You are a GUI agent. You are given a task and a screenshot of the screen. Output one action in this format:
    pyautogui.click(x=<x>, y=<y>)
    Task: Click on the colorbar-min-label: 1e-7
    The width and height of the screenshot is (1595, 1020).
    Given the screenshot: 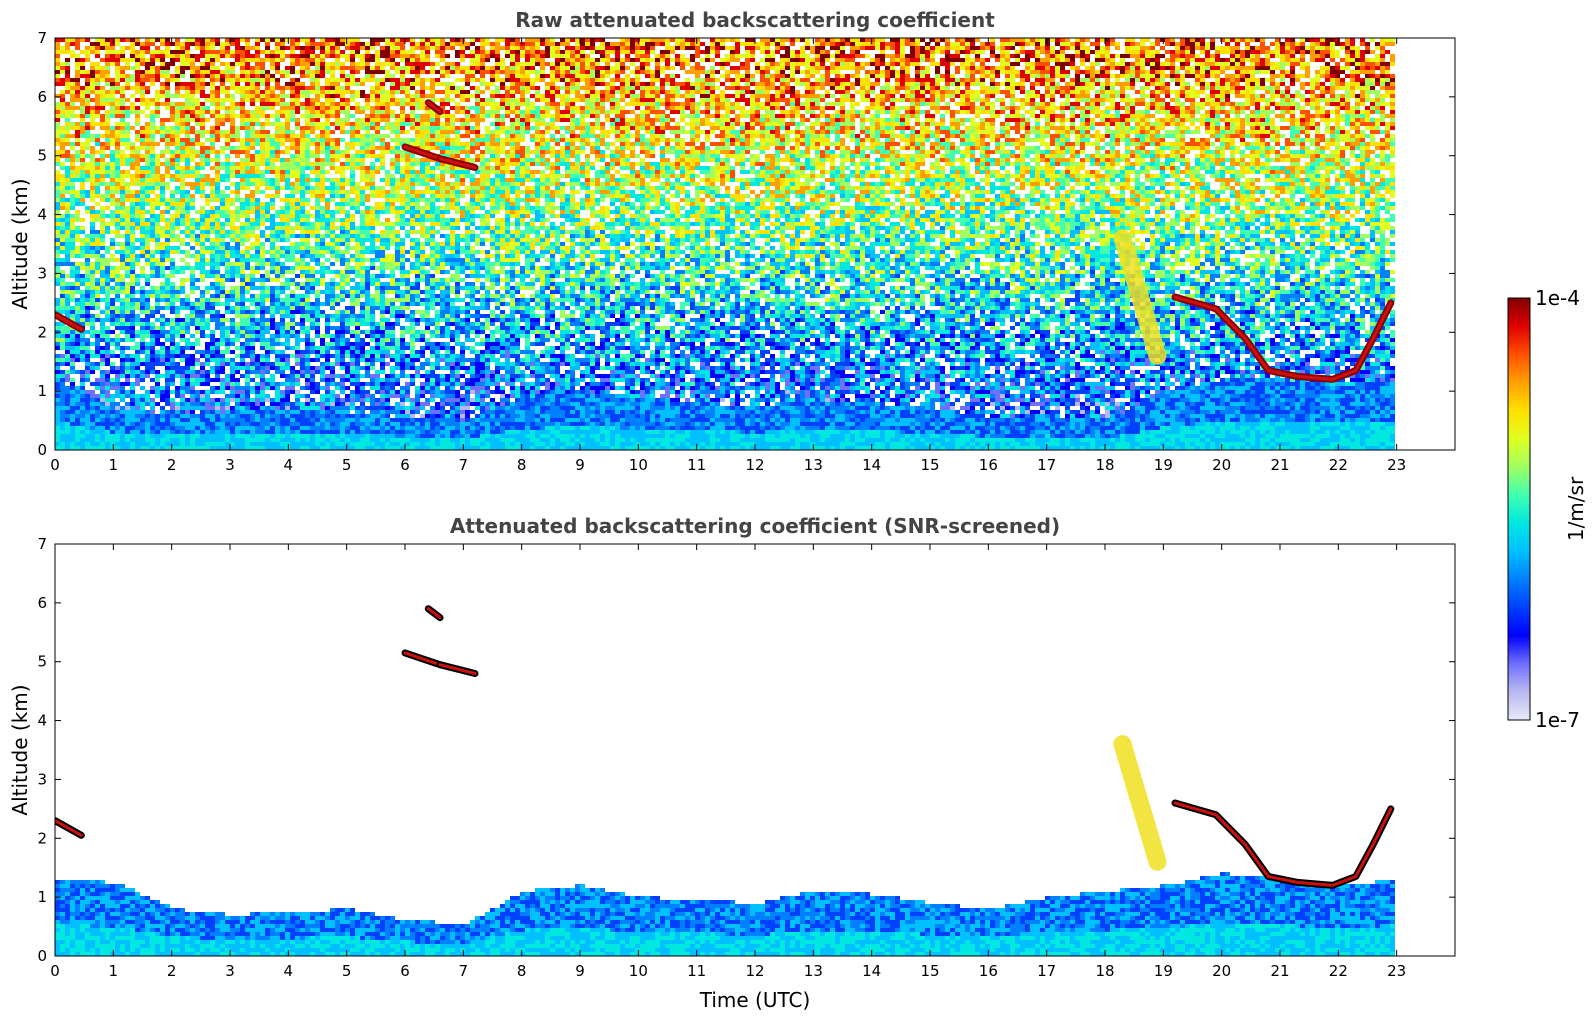 What is the action you would take?
    pyautogui.click(x=1557, y=720)
    